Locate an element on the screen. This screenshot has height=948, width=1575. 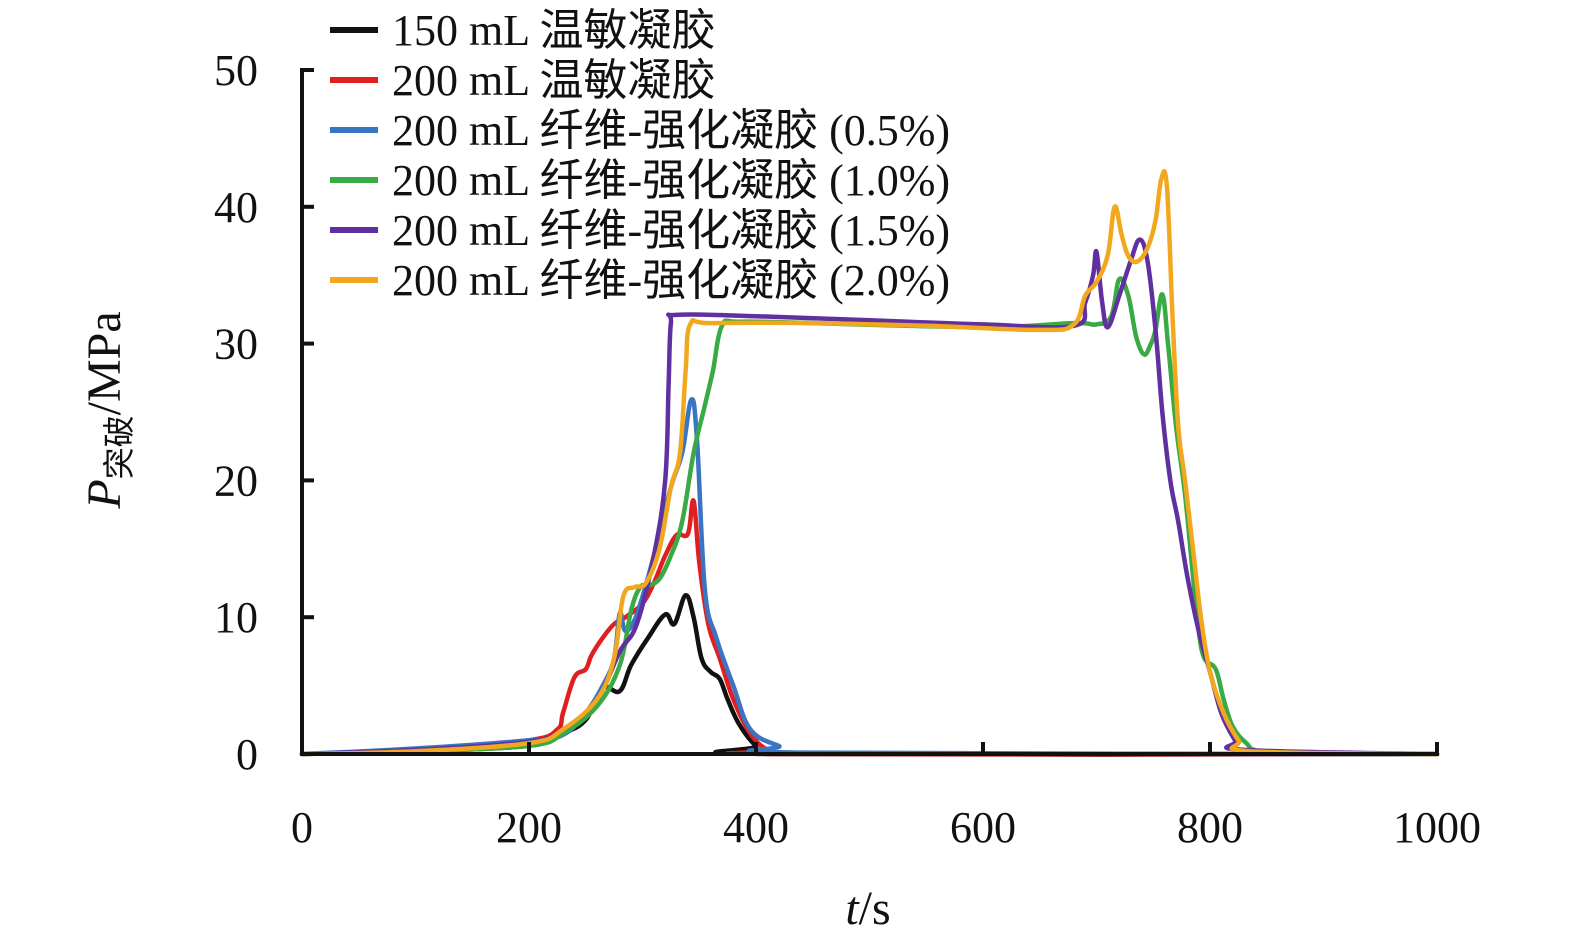
x-axis-var: t is located at coordinates (852, 908).